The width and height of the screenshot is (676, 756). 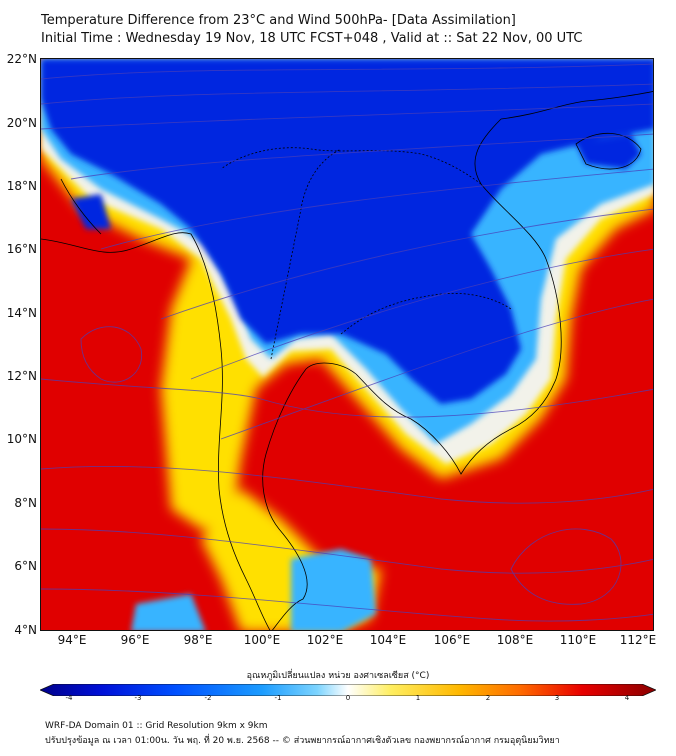 What do you see at coordinates (25, 503) in the screenshot?
I see `lat-label-8: 8°N` at bounding box center [25, 503].